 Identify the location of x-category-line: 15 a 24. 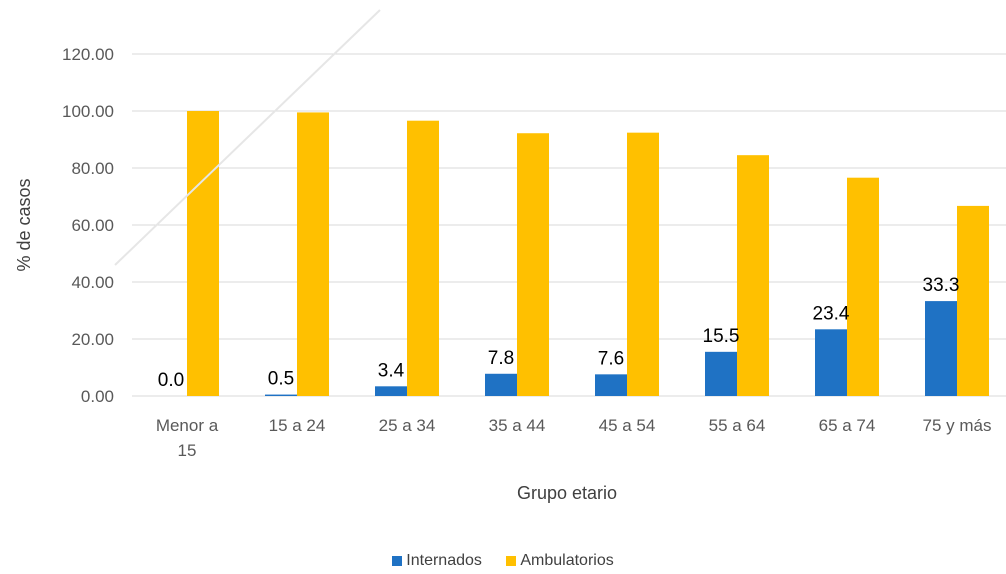
(297, 425).